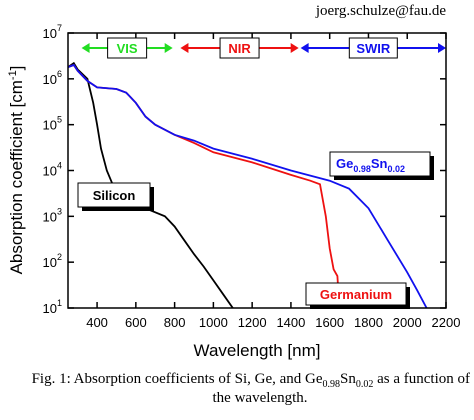  I want to click on y-axis-label: Absorption coefficient [cm-1], so click(16, 170).